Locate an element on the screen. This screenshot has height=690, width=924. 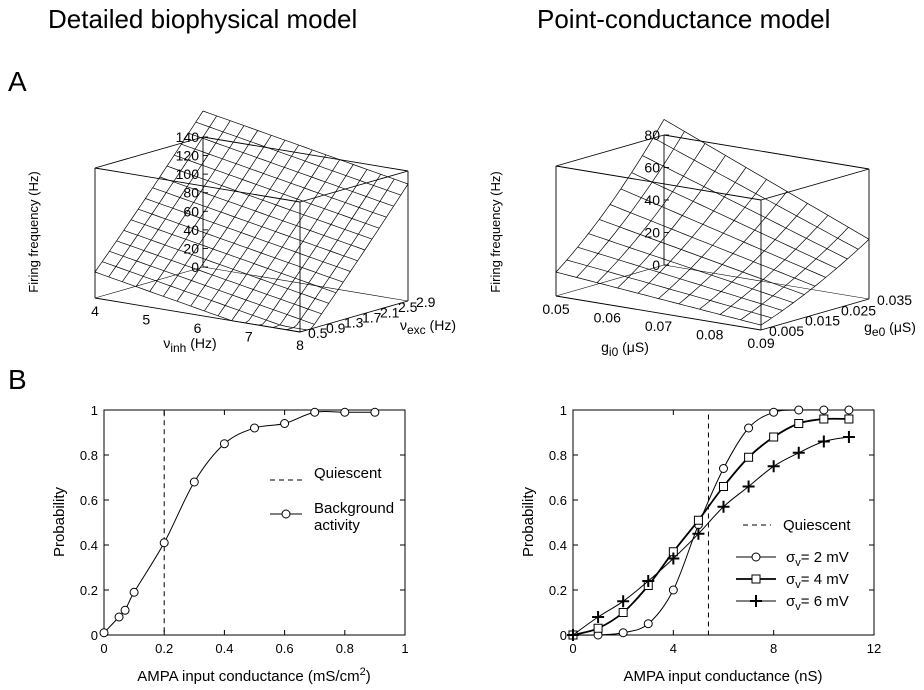
x-tick-label: 4 is located at coordinates (95, 311).